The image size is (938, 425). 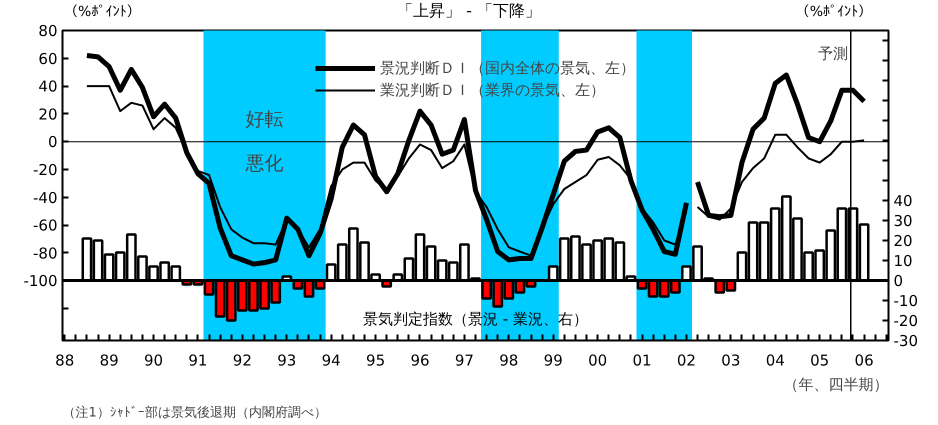 What do you see at coordinates (48, 114) in the screenshot?
I see `y-tick-label: 20` at bounding box center [48, 114].